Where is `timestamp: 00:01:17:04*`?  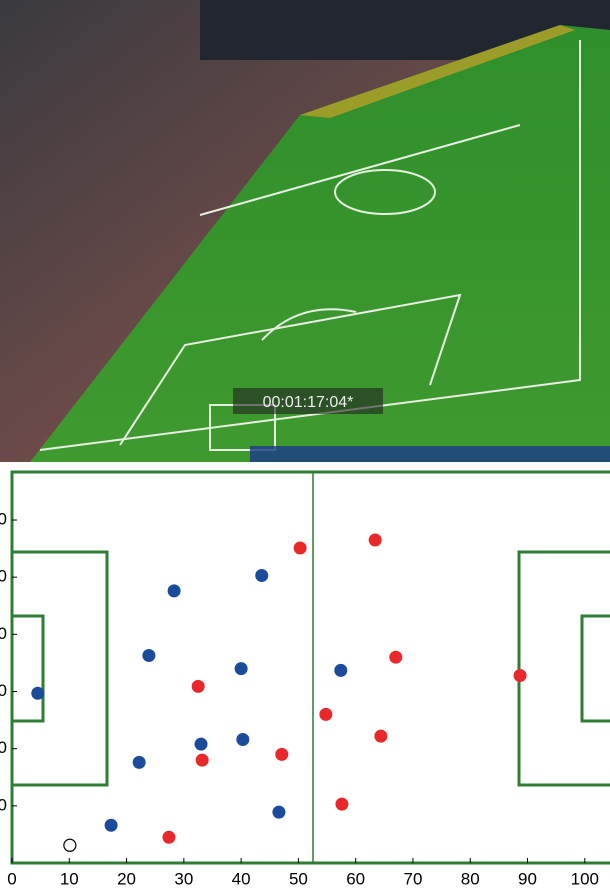 timestamp: 00:01:17:04* is located at coordinates (308, 402).